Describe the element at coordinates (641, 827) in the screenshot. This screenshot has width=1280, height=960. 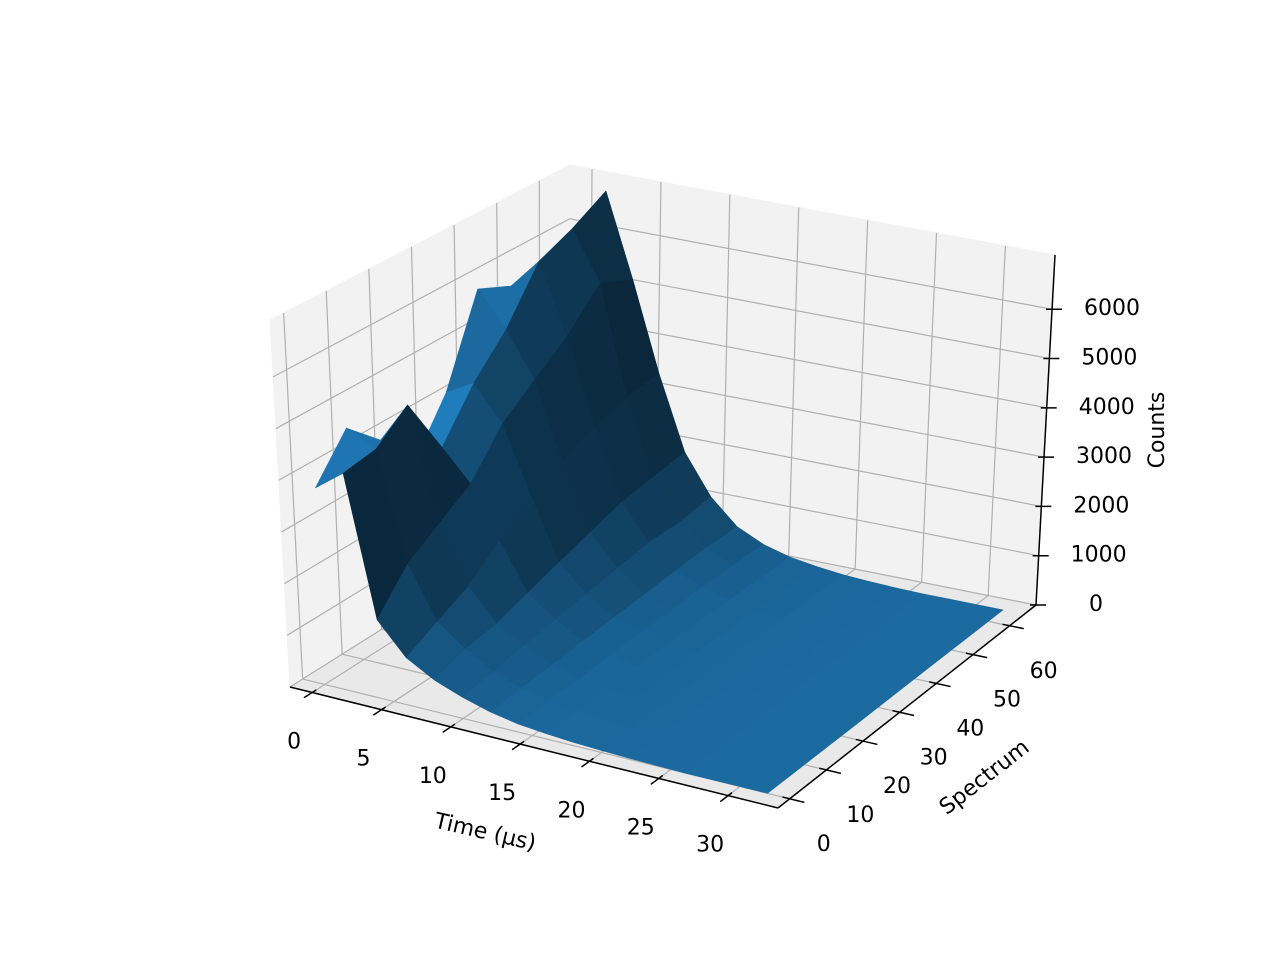
I see `x-tick-label: 25` at that location.